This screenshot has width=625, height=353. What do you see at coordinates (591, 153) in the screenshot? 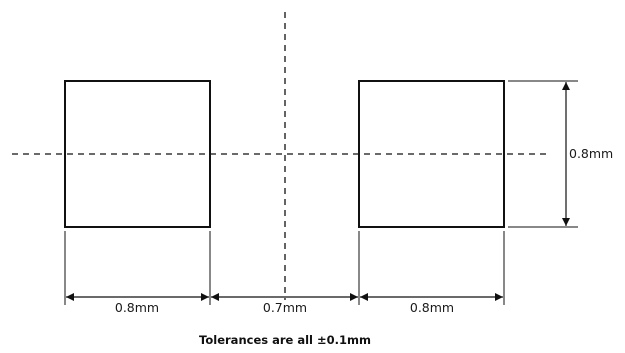
I see `pad-height-label: 0.8mm` at bounding box center [591, 153].